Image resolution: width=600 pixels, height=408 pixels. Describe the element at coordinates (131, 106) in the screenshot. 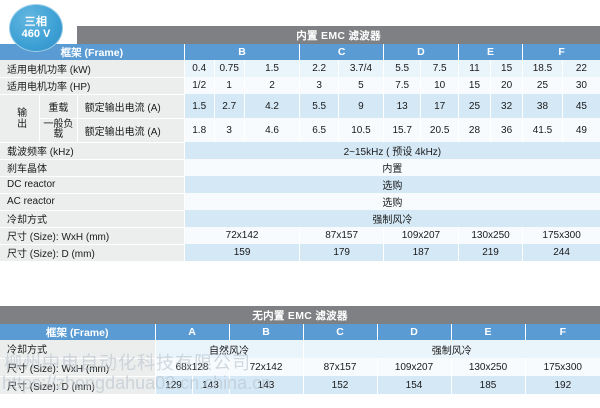

I see `row-label-heavy-current: 额定输出电流 (A)` at that location.